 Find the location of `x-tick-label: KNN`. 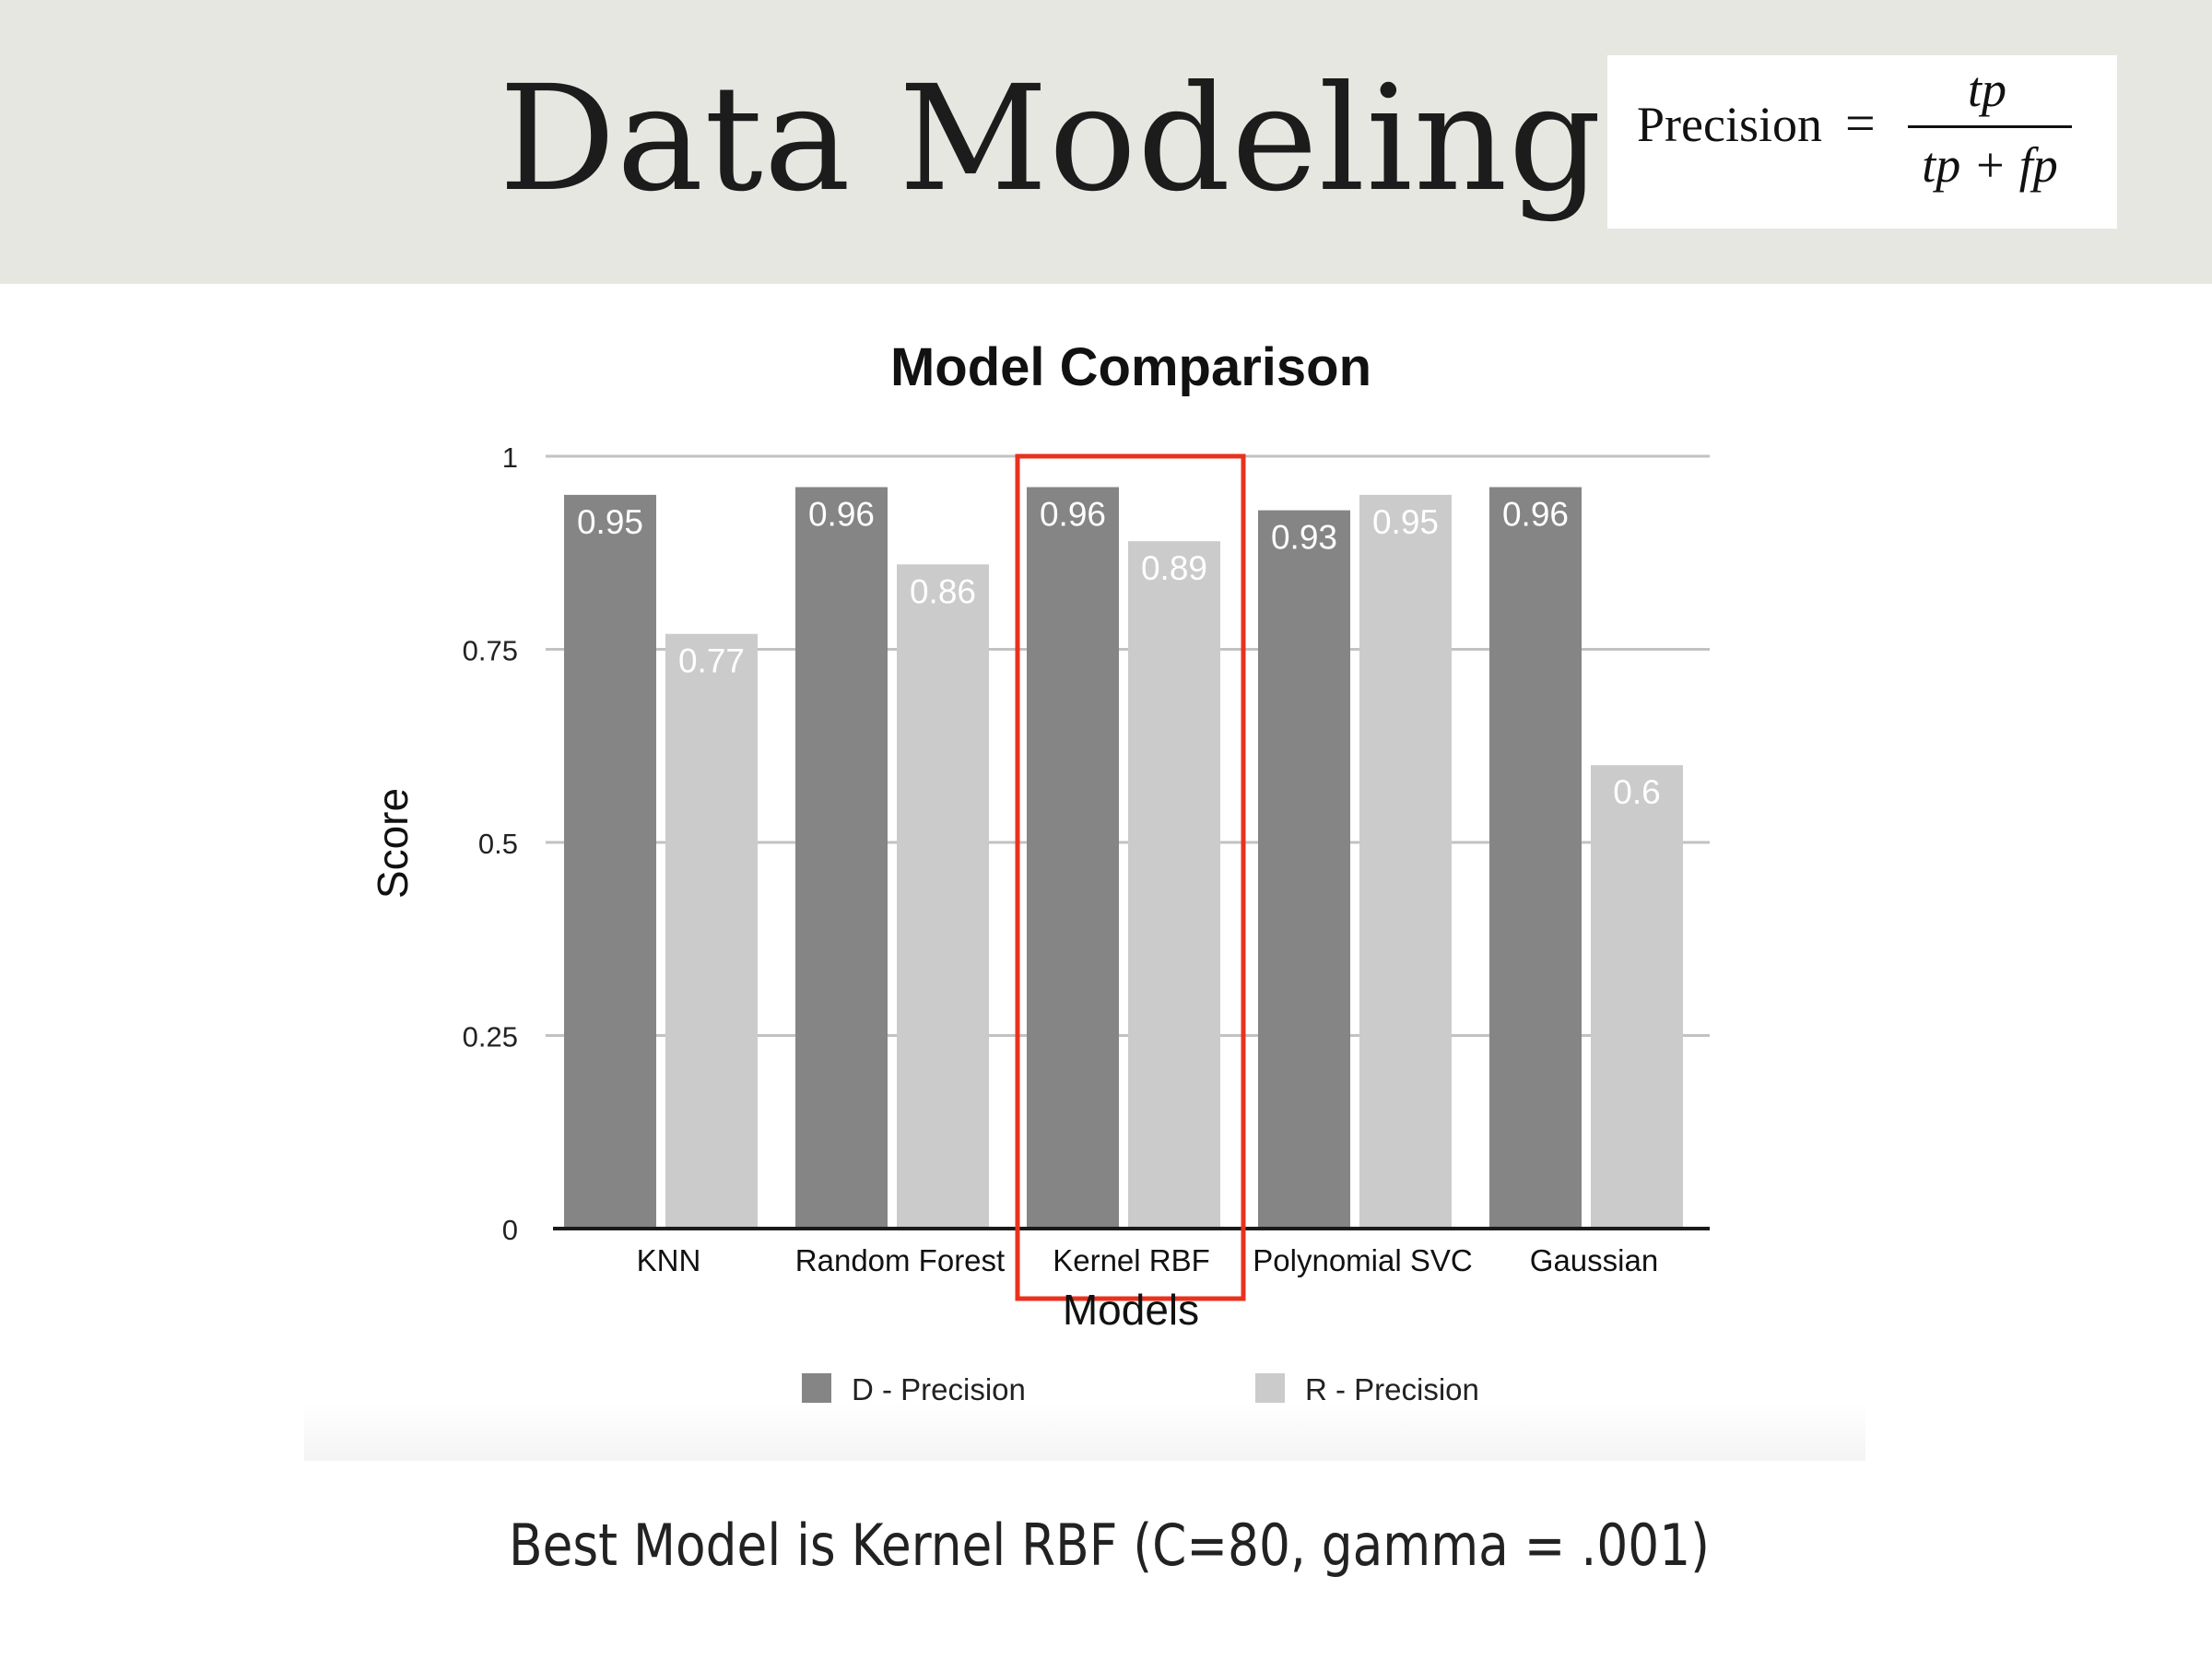

x-tick-label: KNN is located at coordinates (669, 1260).